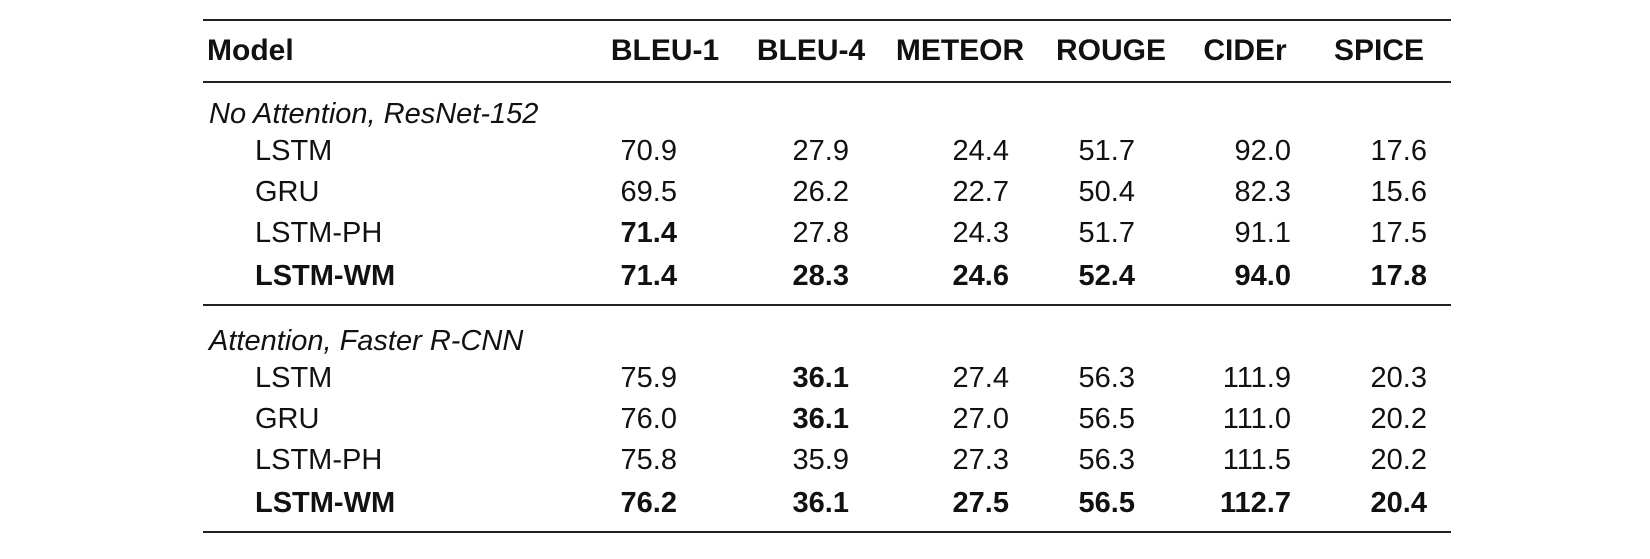 The image size is (1650, 559). What do you see at coordinates (1256, 378) in the screenshot?
I see `cider-cell: 111.9` at bounding box center [1256, 378].